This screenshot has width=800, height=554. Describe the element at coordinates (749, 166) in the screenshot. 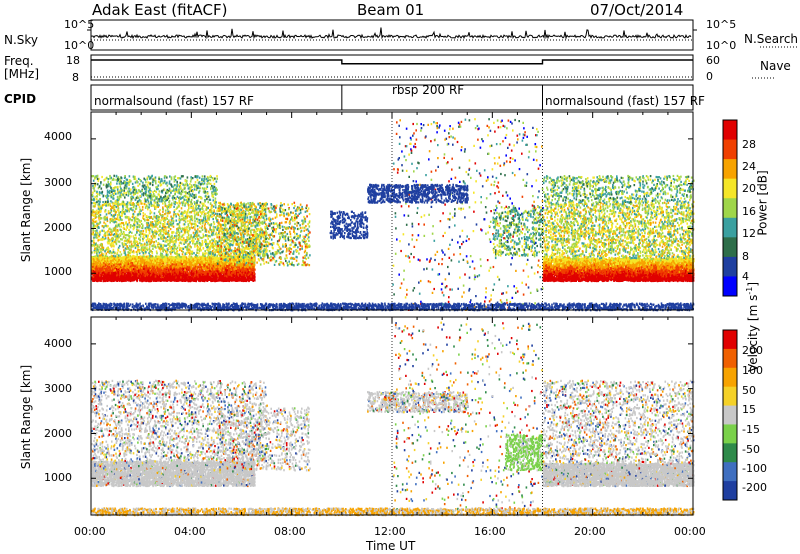

I see `power-cb-tick-24: 24` at that location.